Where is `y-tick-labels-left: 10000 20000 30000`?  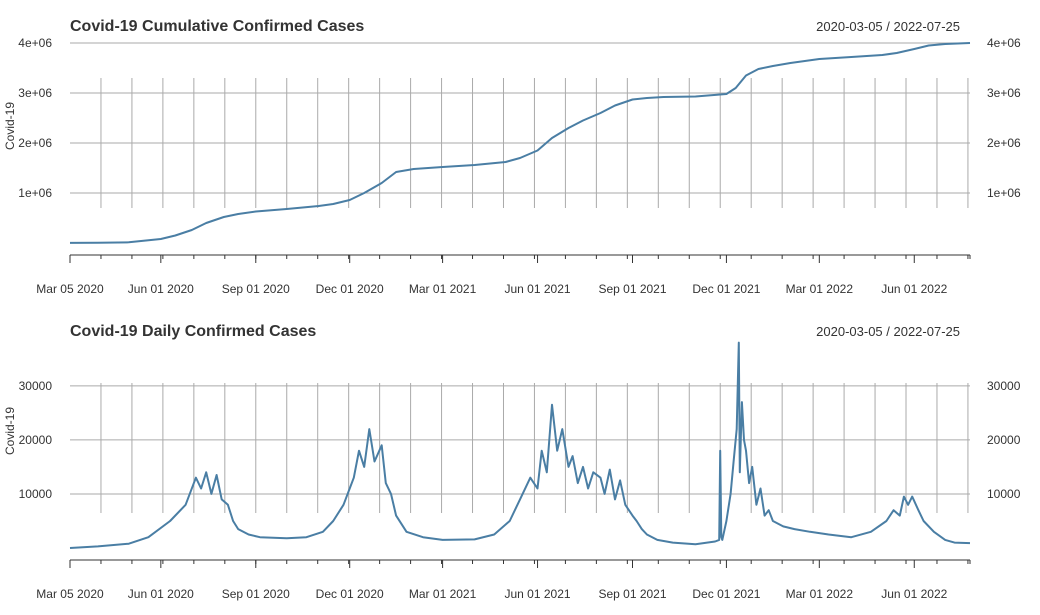
y-tick-labels-left: 10000 20000 30000 is located at coordinates (36, 440).